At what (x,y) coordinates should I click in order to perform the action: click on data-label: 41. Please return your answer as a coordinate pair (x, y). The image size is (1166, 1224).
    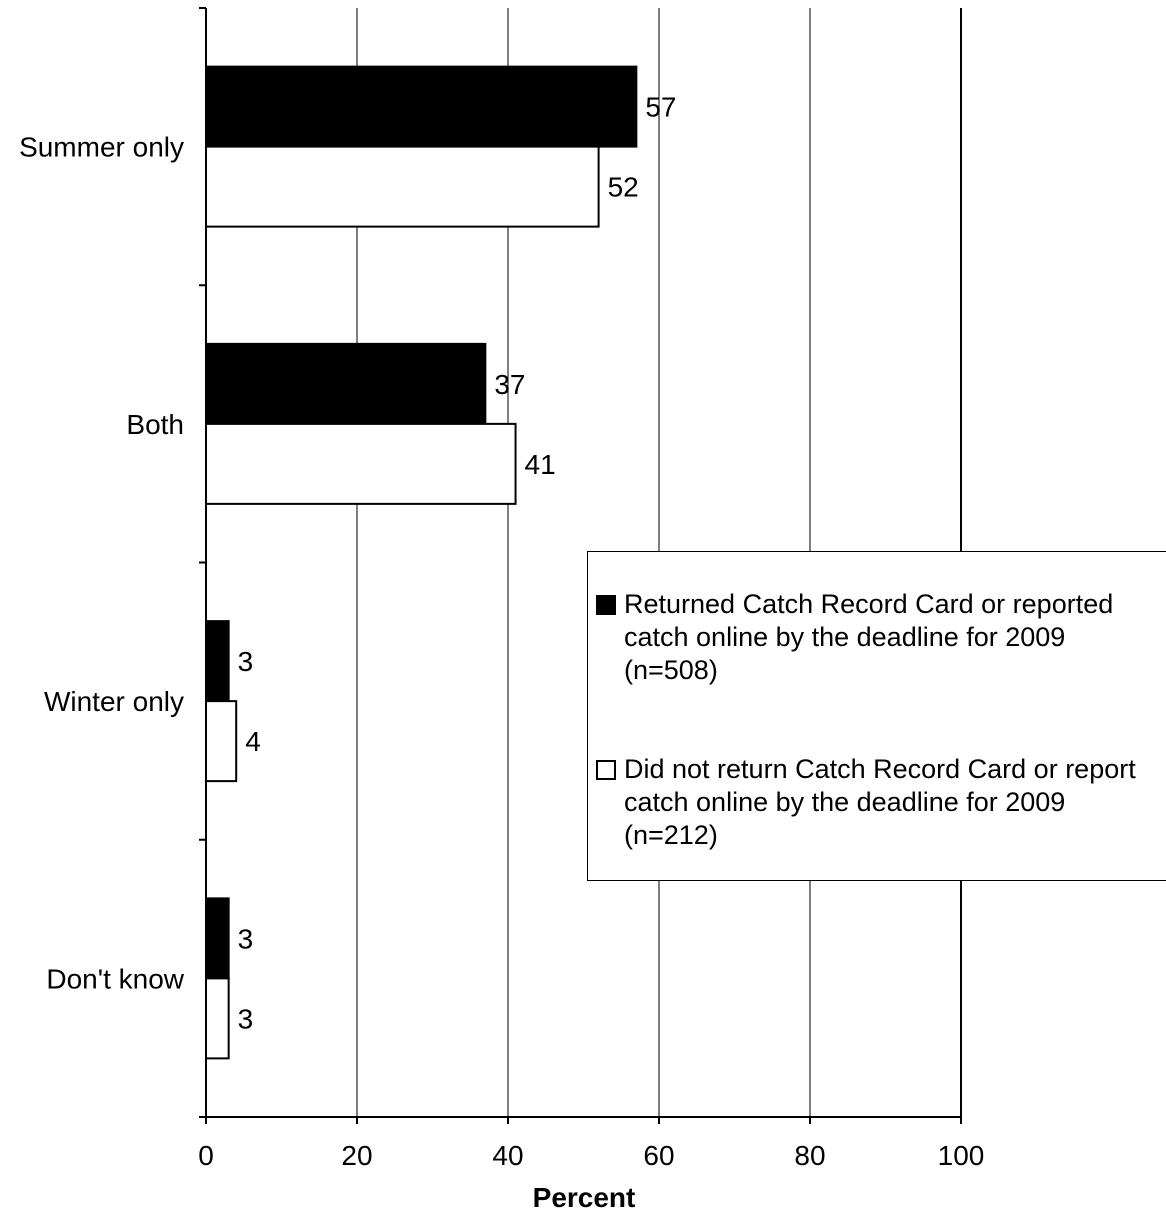
    Looking at the image, I should click on (540, 464).